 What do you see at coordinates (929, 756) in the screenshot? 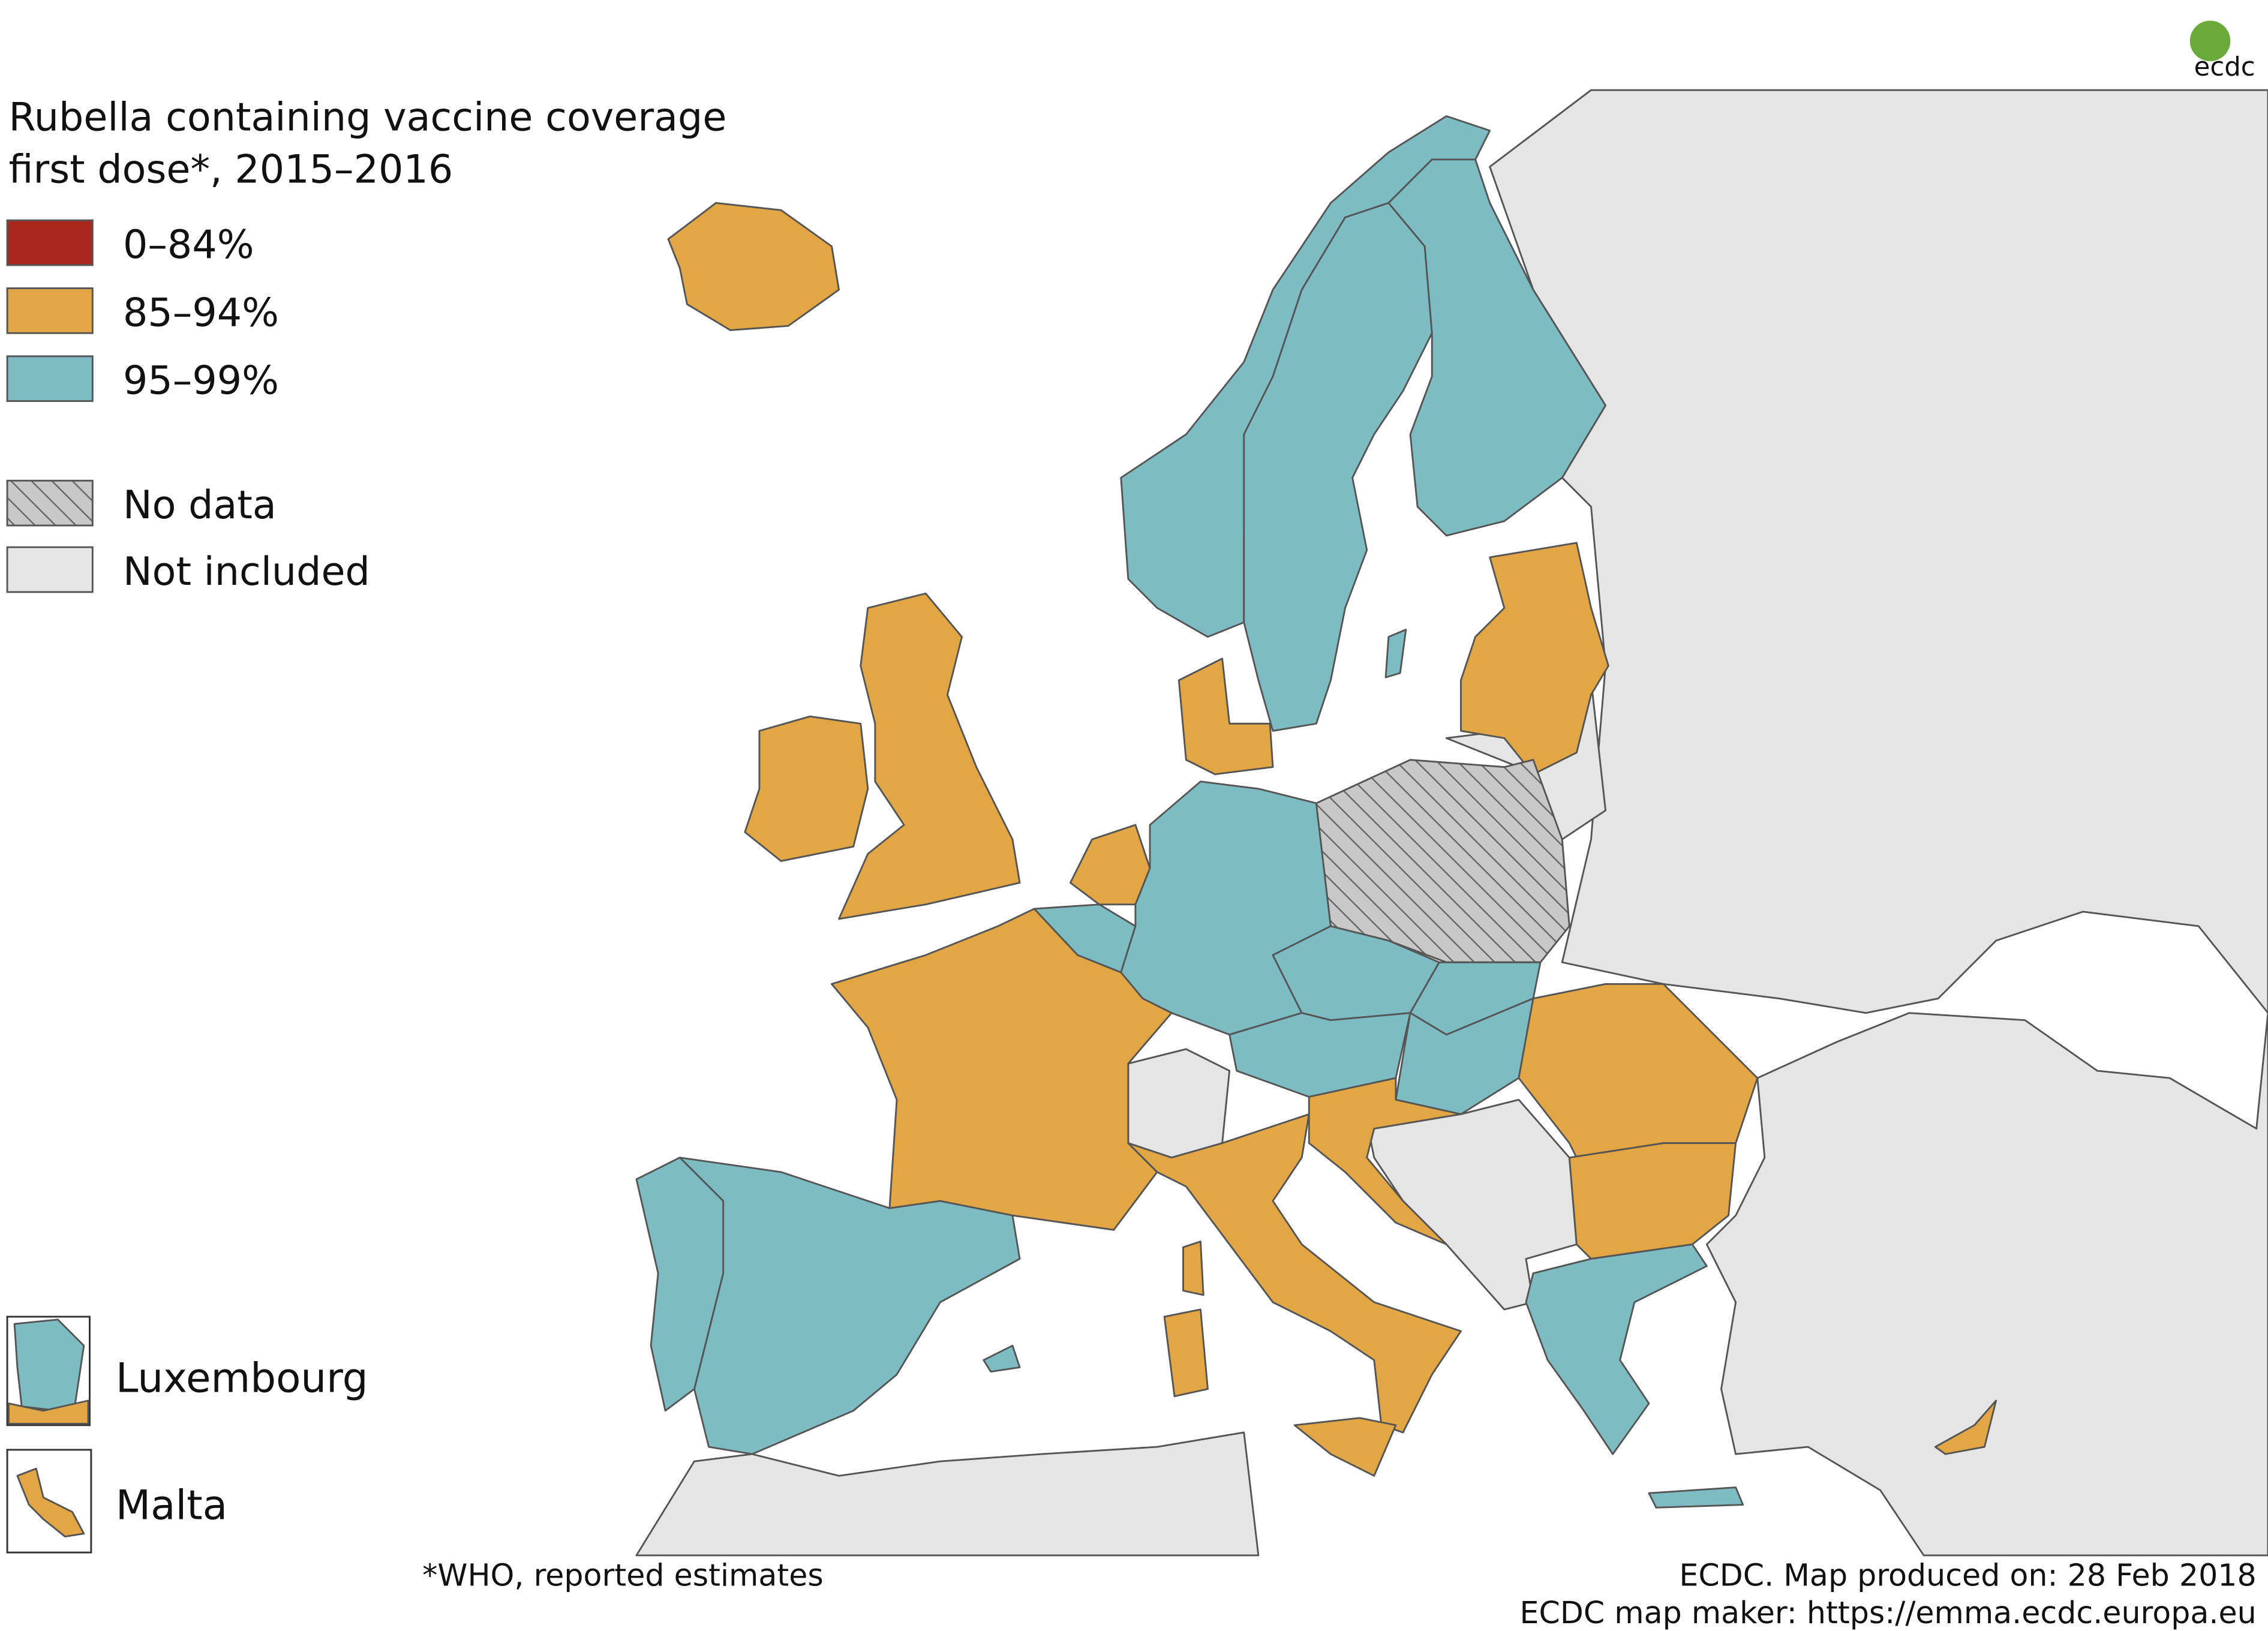
I see `united-kingdom` at bounding box center [929, 756].